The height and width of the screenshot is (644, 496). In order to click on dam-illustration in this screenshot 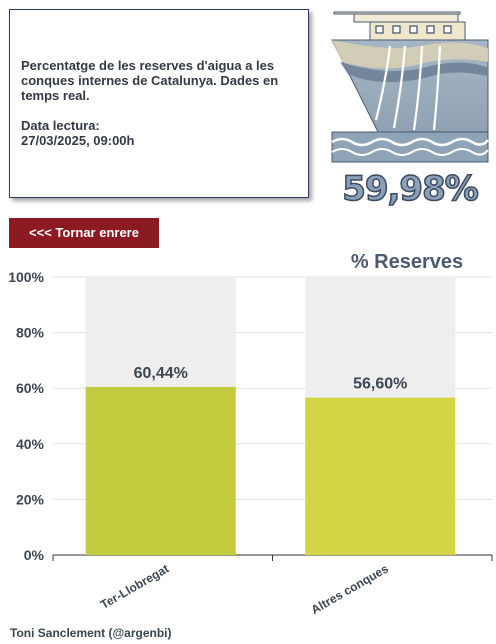, I will do `click(410, 87)`.